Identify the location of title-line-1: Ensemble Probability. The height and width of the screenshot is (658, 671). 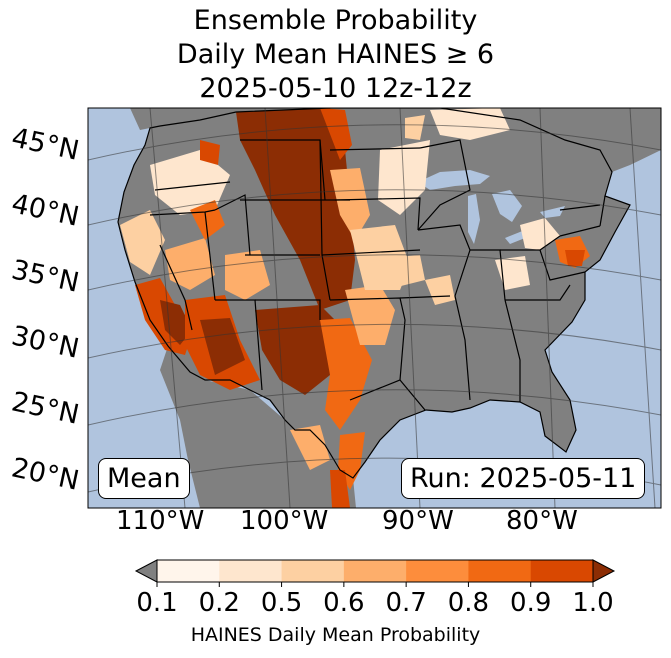
(335, 20).